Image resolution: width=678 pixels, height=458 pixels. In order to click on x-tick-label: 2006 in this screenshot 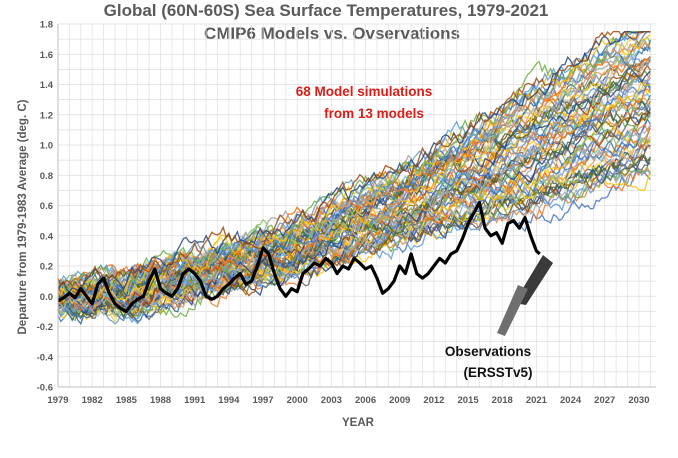, I will do `click(365, 400)`.